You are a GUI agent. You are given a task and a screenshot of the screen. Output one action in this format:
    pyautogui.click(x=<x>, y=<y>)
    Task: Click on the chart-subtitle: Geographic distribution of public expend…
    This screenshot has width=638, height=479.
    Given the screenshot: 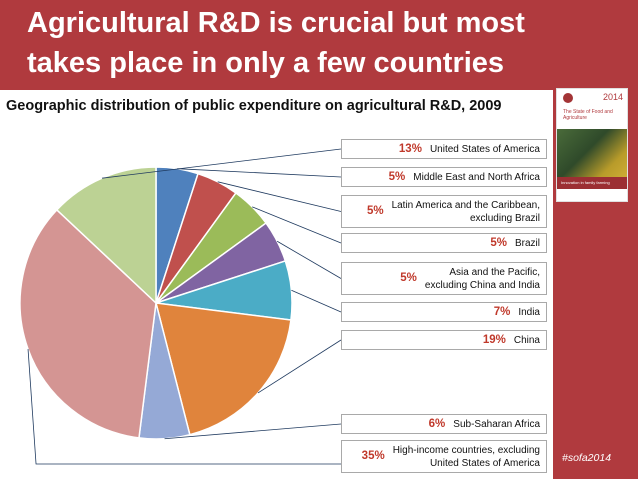 What is the action you would take?
    pyautogui.click(x=254, y=106)
    